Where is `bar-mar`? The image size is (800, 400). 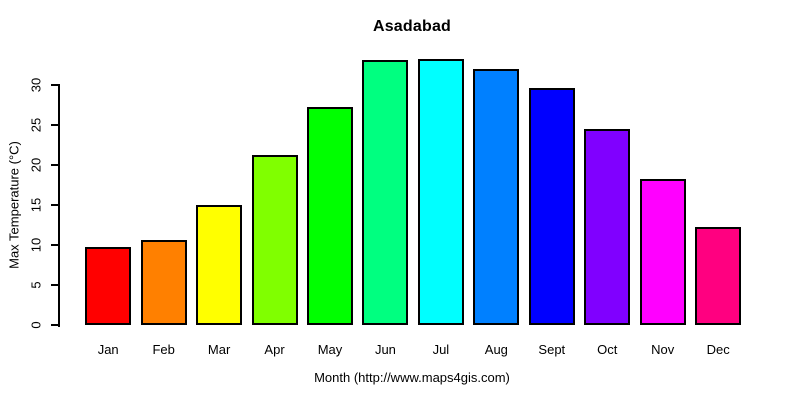 bar-mar is located at coordinates (219, 265).